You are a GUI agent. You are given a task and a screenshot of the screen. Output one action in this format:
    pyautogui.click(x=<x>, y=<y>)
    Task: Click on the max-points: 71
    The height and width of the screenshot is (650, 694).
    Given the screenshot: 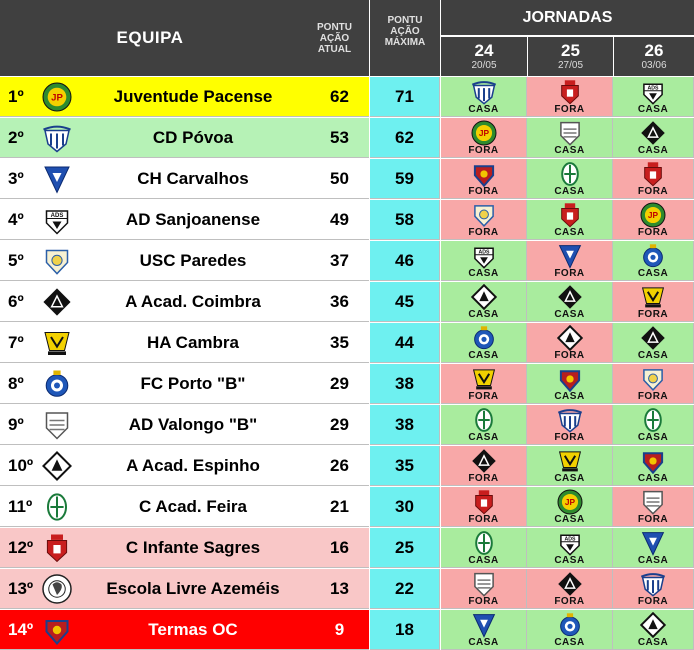 What is the action you would take?
    pyautogui.click(x=405, y=97)
    